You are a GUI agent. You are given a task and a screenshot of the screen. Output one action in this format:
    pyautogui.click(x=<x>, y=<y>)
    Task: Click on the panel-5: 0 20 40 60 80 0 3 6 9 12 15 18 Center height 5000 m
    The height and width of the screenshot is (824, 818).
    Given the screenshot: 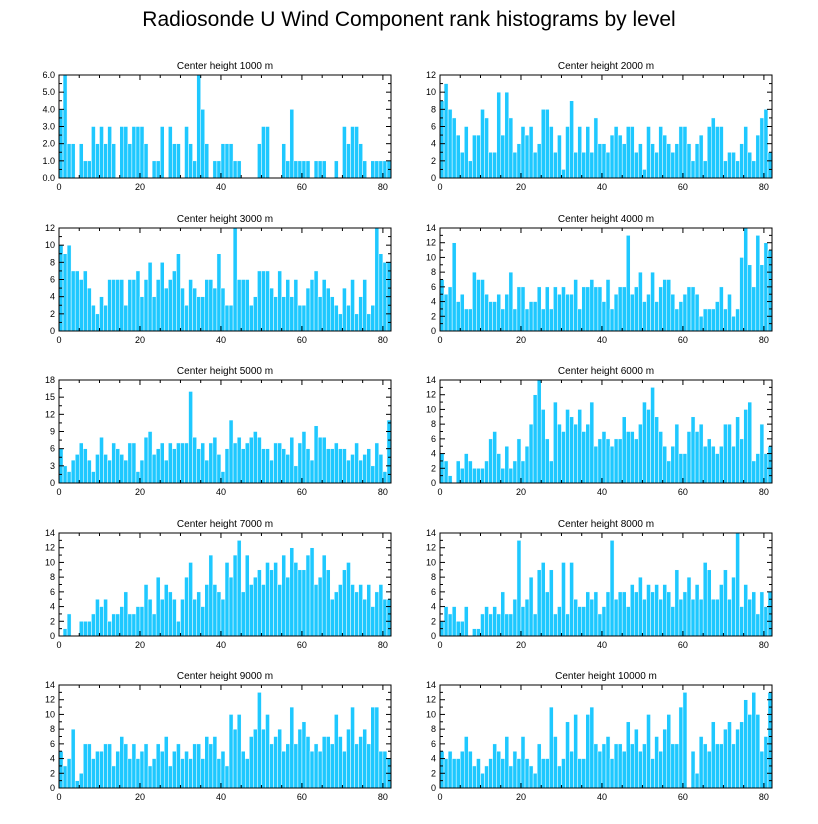 What is the action you would take?
    pyautogui.click(x=218, y=431)
    